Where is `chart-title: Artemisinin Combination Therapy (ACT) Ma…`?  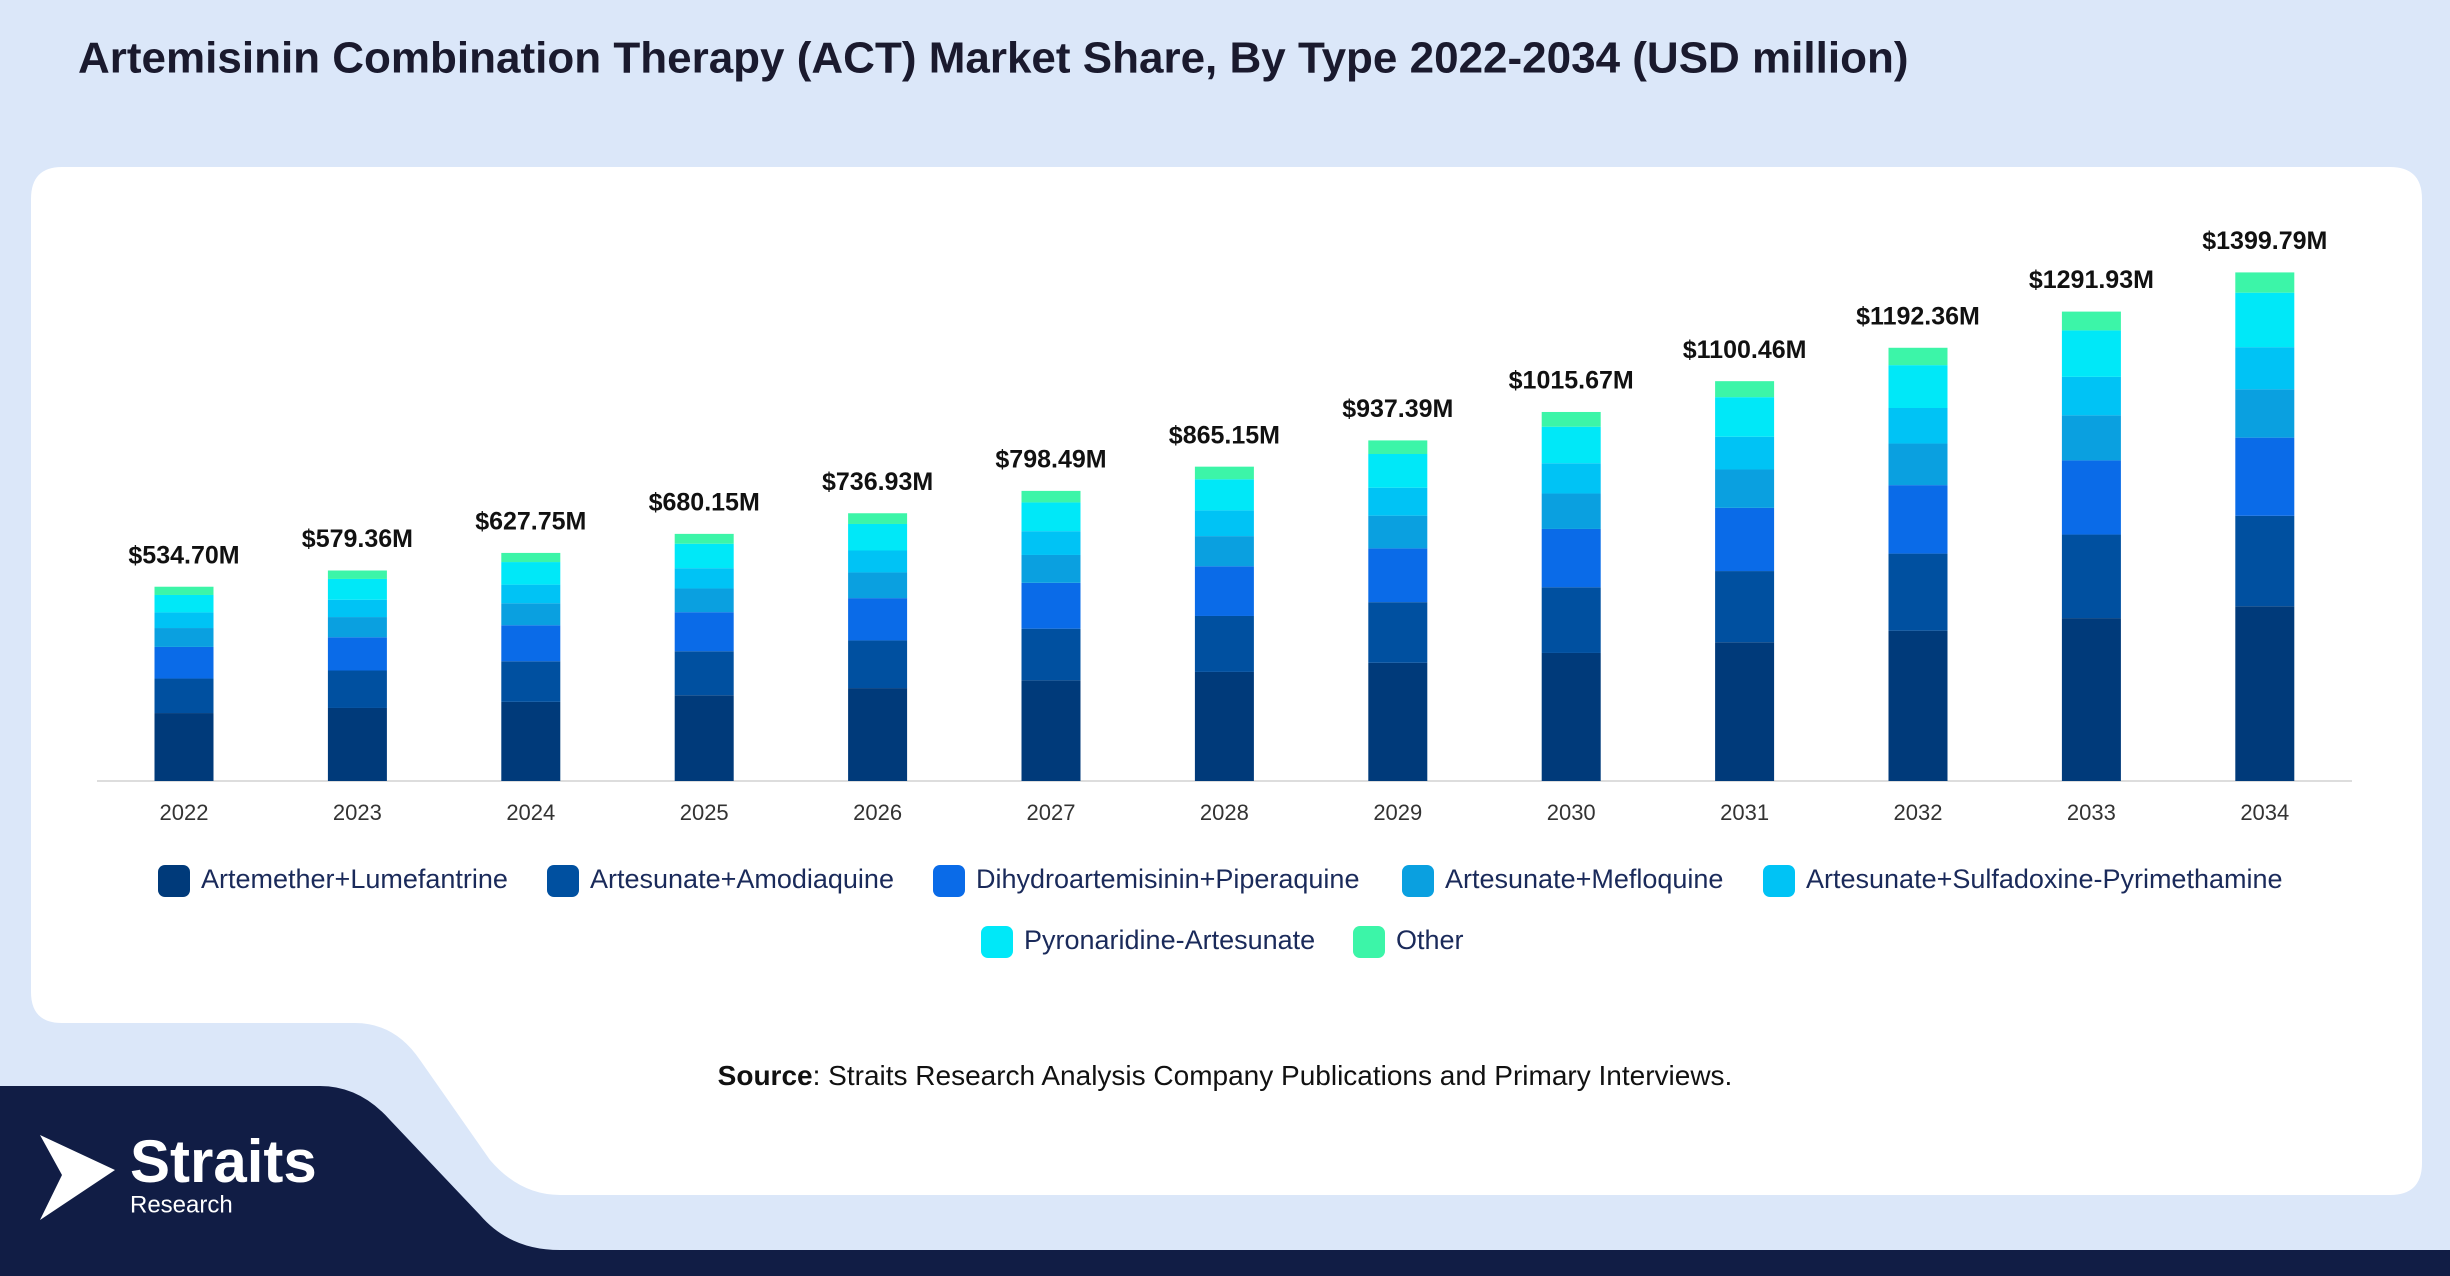
chart-title: Artemisinin Combination Therapy (ACT) Ma… is located at coordinates (993, 58).